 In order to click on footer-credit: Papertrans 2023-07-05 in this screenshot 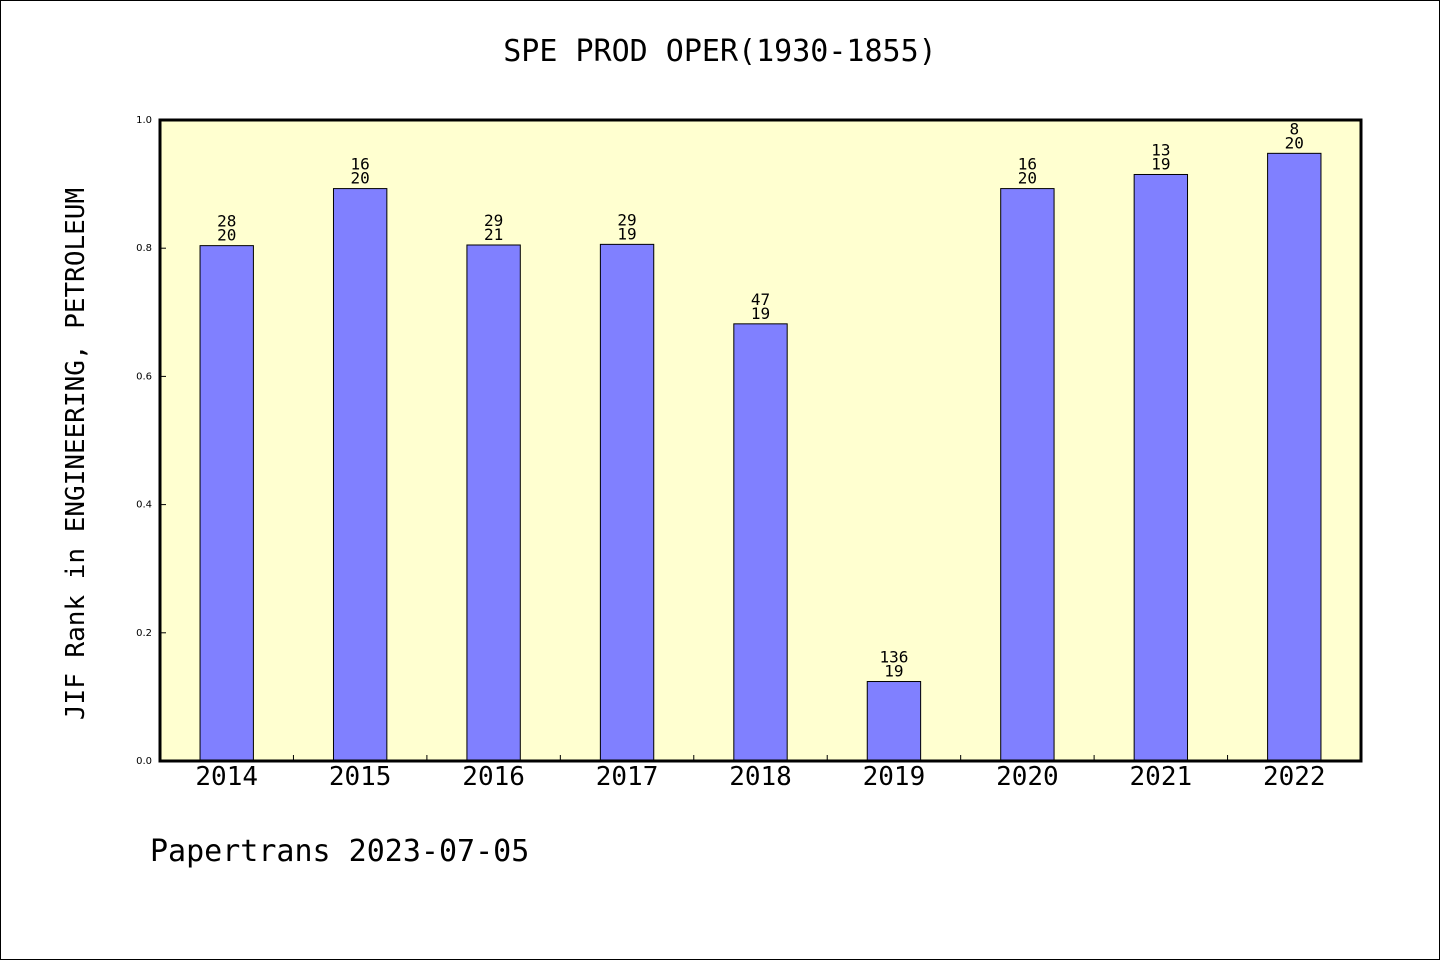, I will do `click(340, 851)`.